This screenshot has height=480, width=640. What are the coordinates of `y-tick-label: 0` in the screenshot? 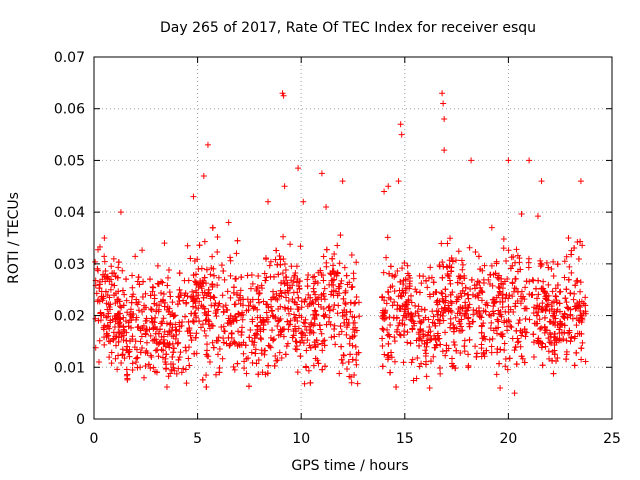 It's located at (80, 420).